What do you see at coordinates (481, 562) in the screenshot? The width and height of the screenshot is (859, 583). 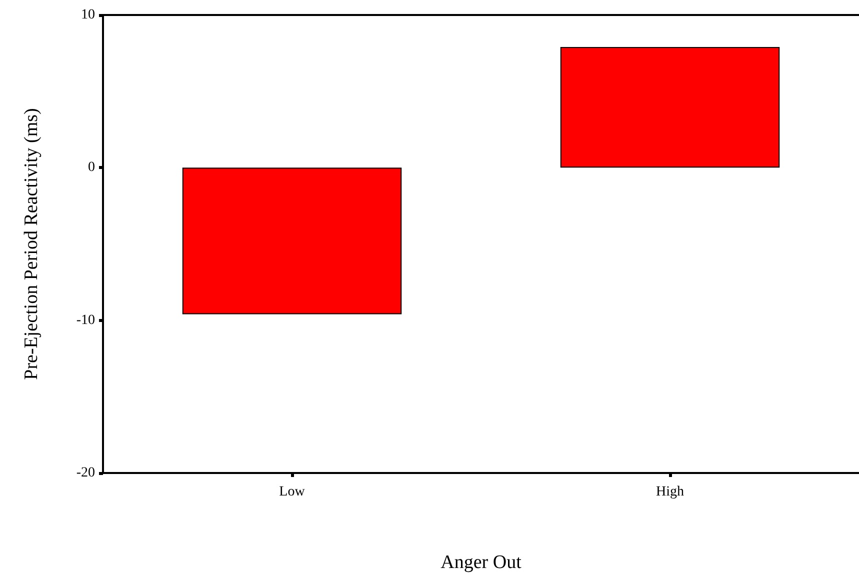 I see `x-axis-title: Anger Out` at bounding box center [481, 562].